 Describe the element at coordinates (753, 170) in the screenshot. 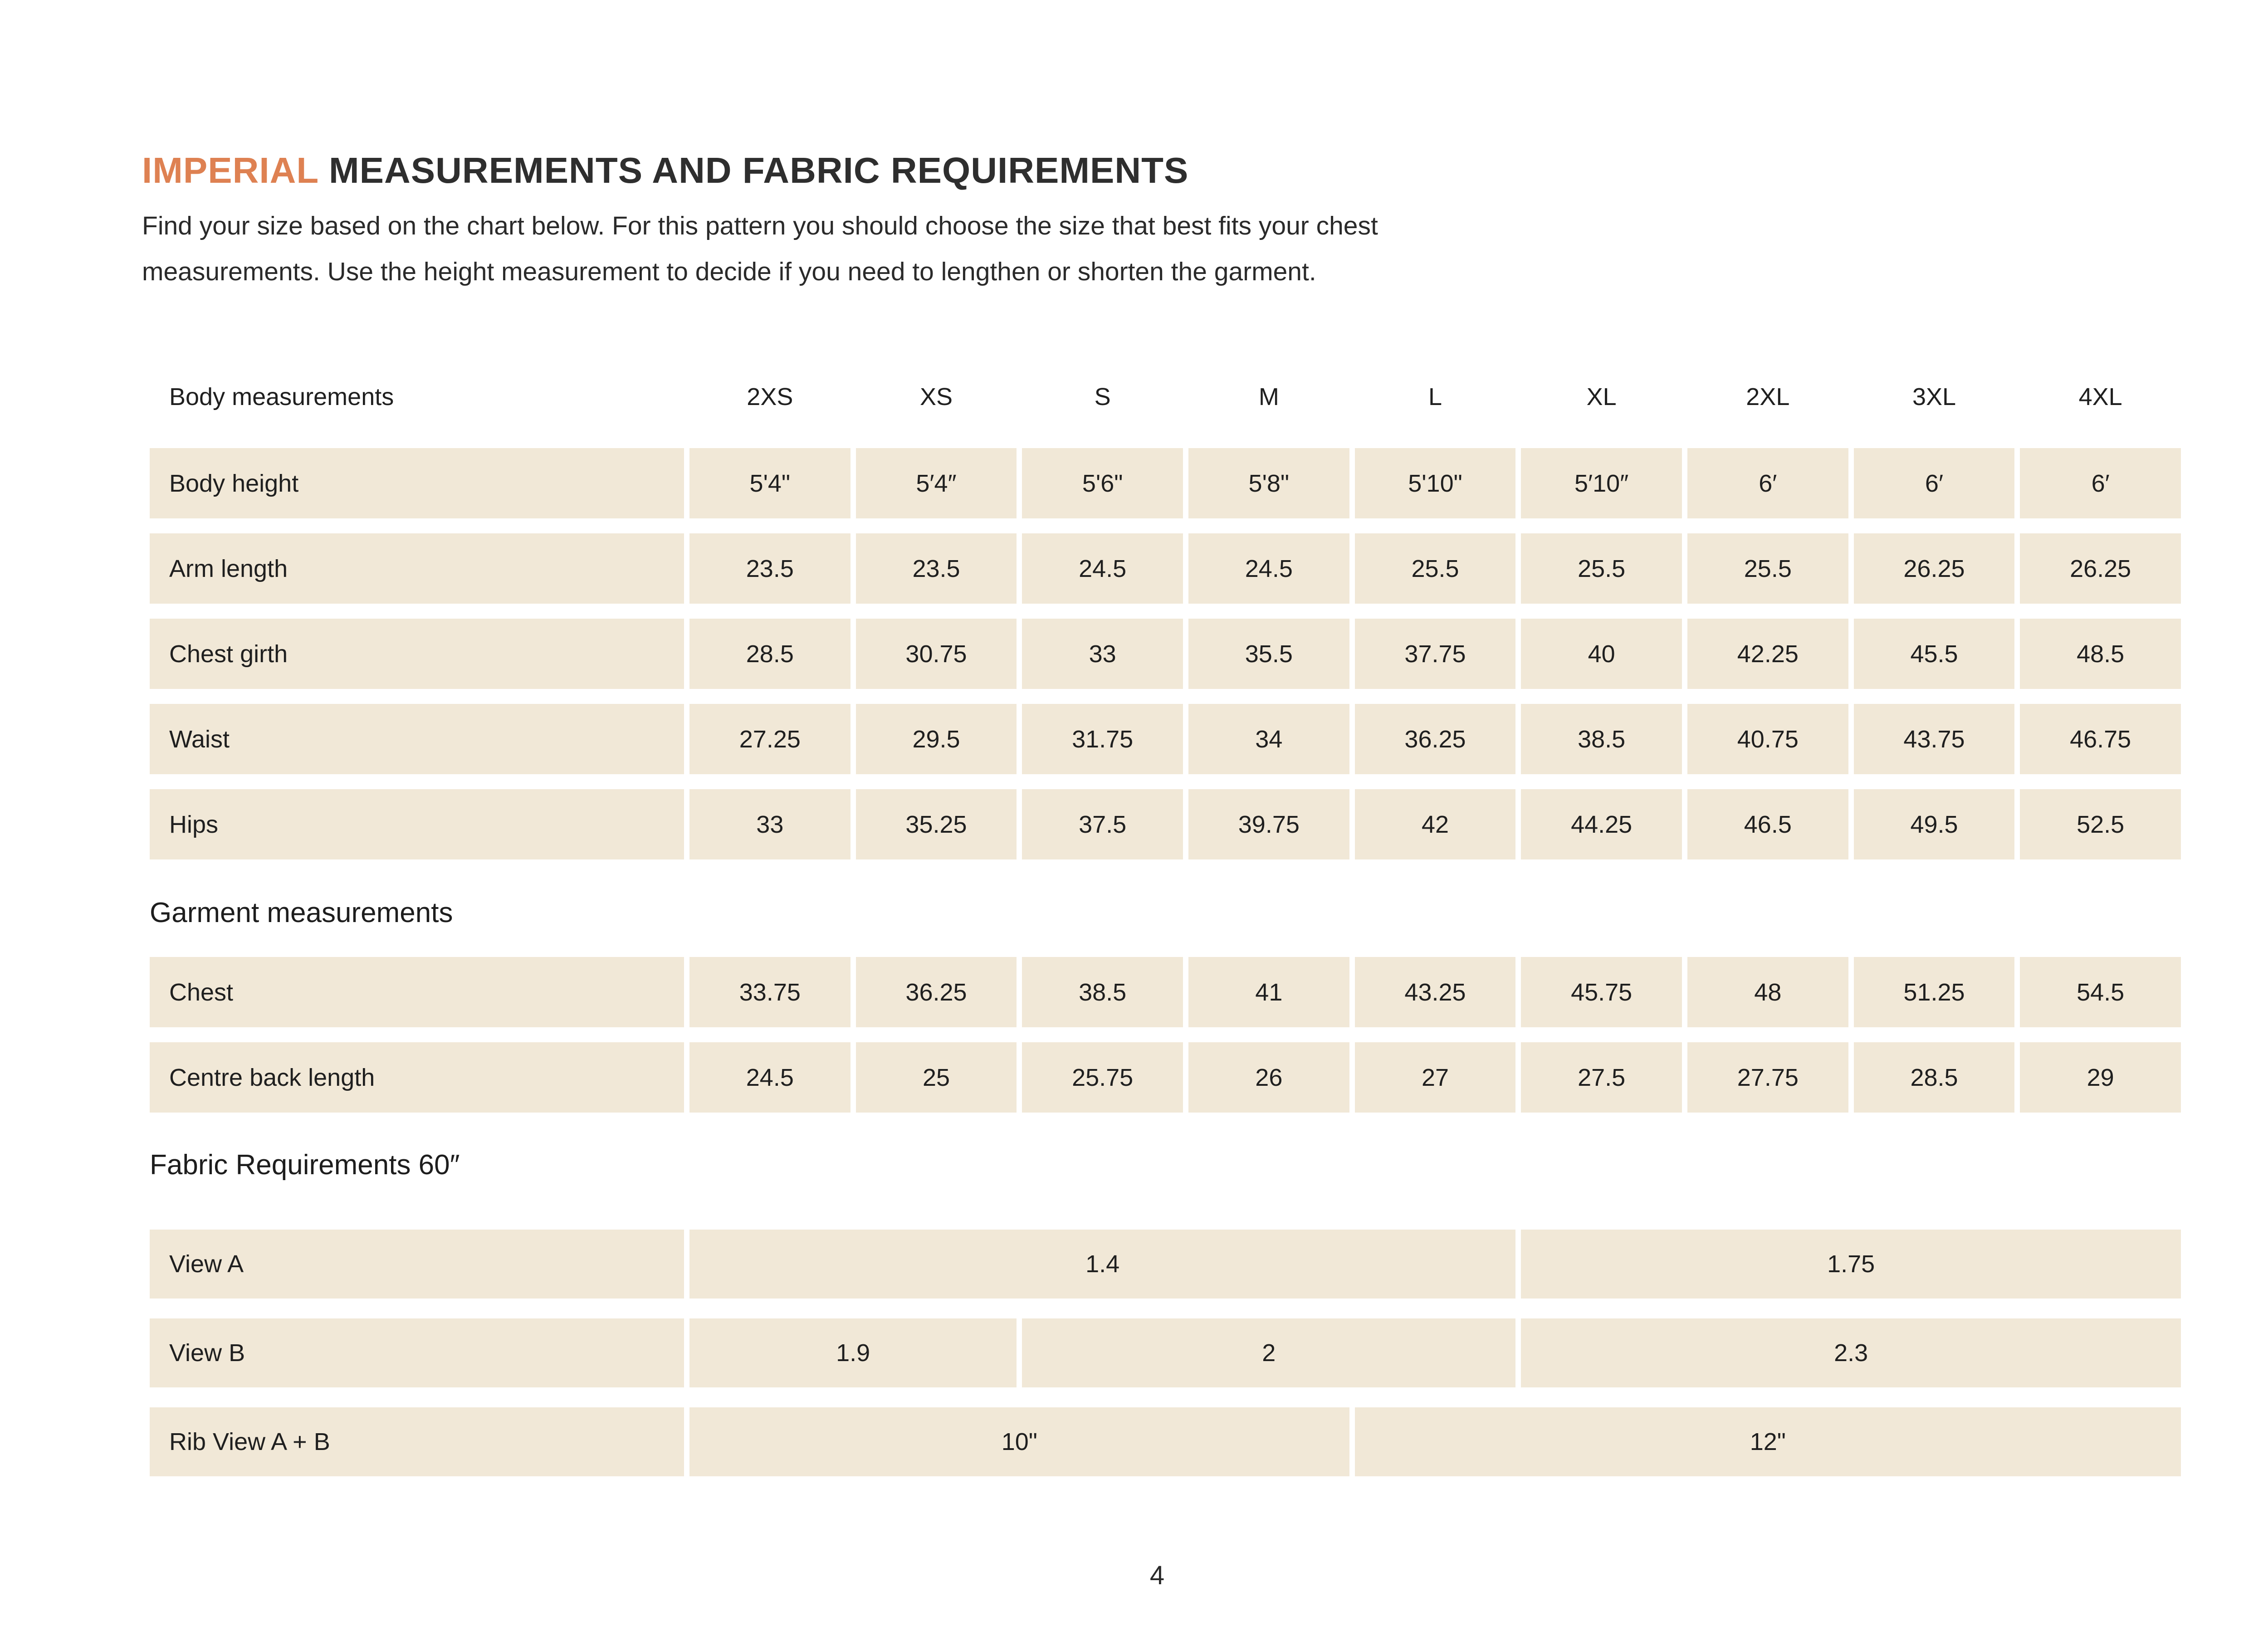

I see `page-title-rest: MEASUREMENTS AND FABRIC REQUIREMENTS` at that location.